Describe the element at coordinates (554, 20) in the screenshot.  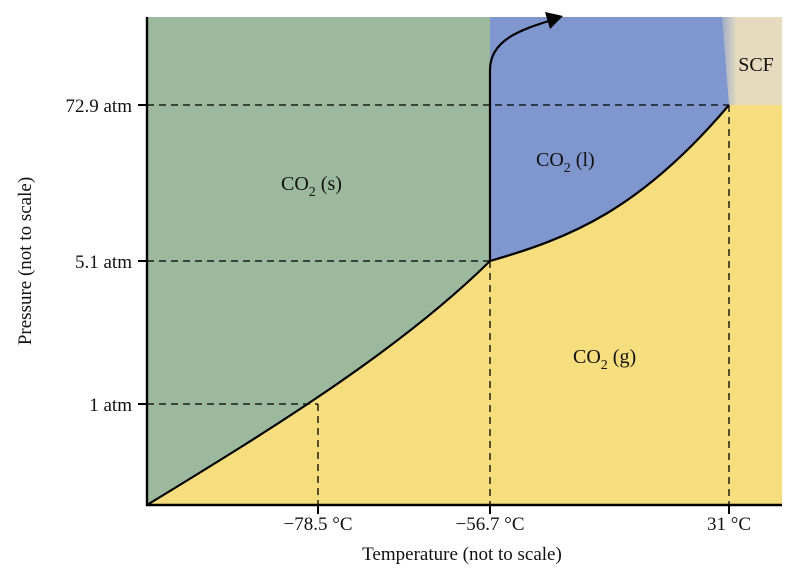
I see `melting-curve-arrowhead` at that location.